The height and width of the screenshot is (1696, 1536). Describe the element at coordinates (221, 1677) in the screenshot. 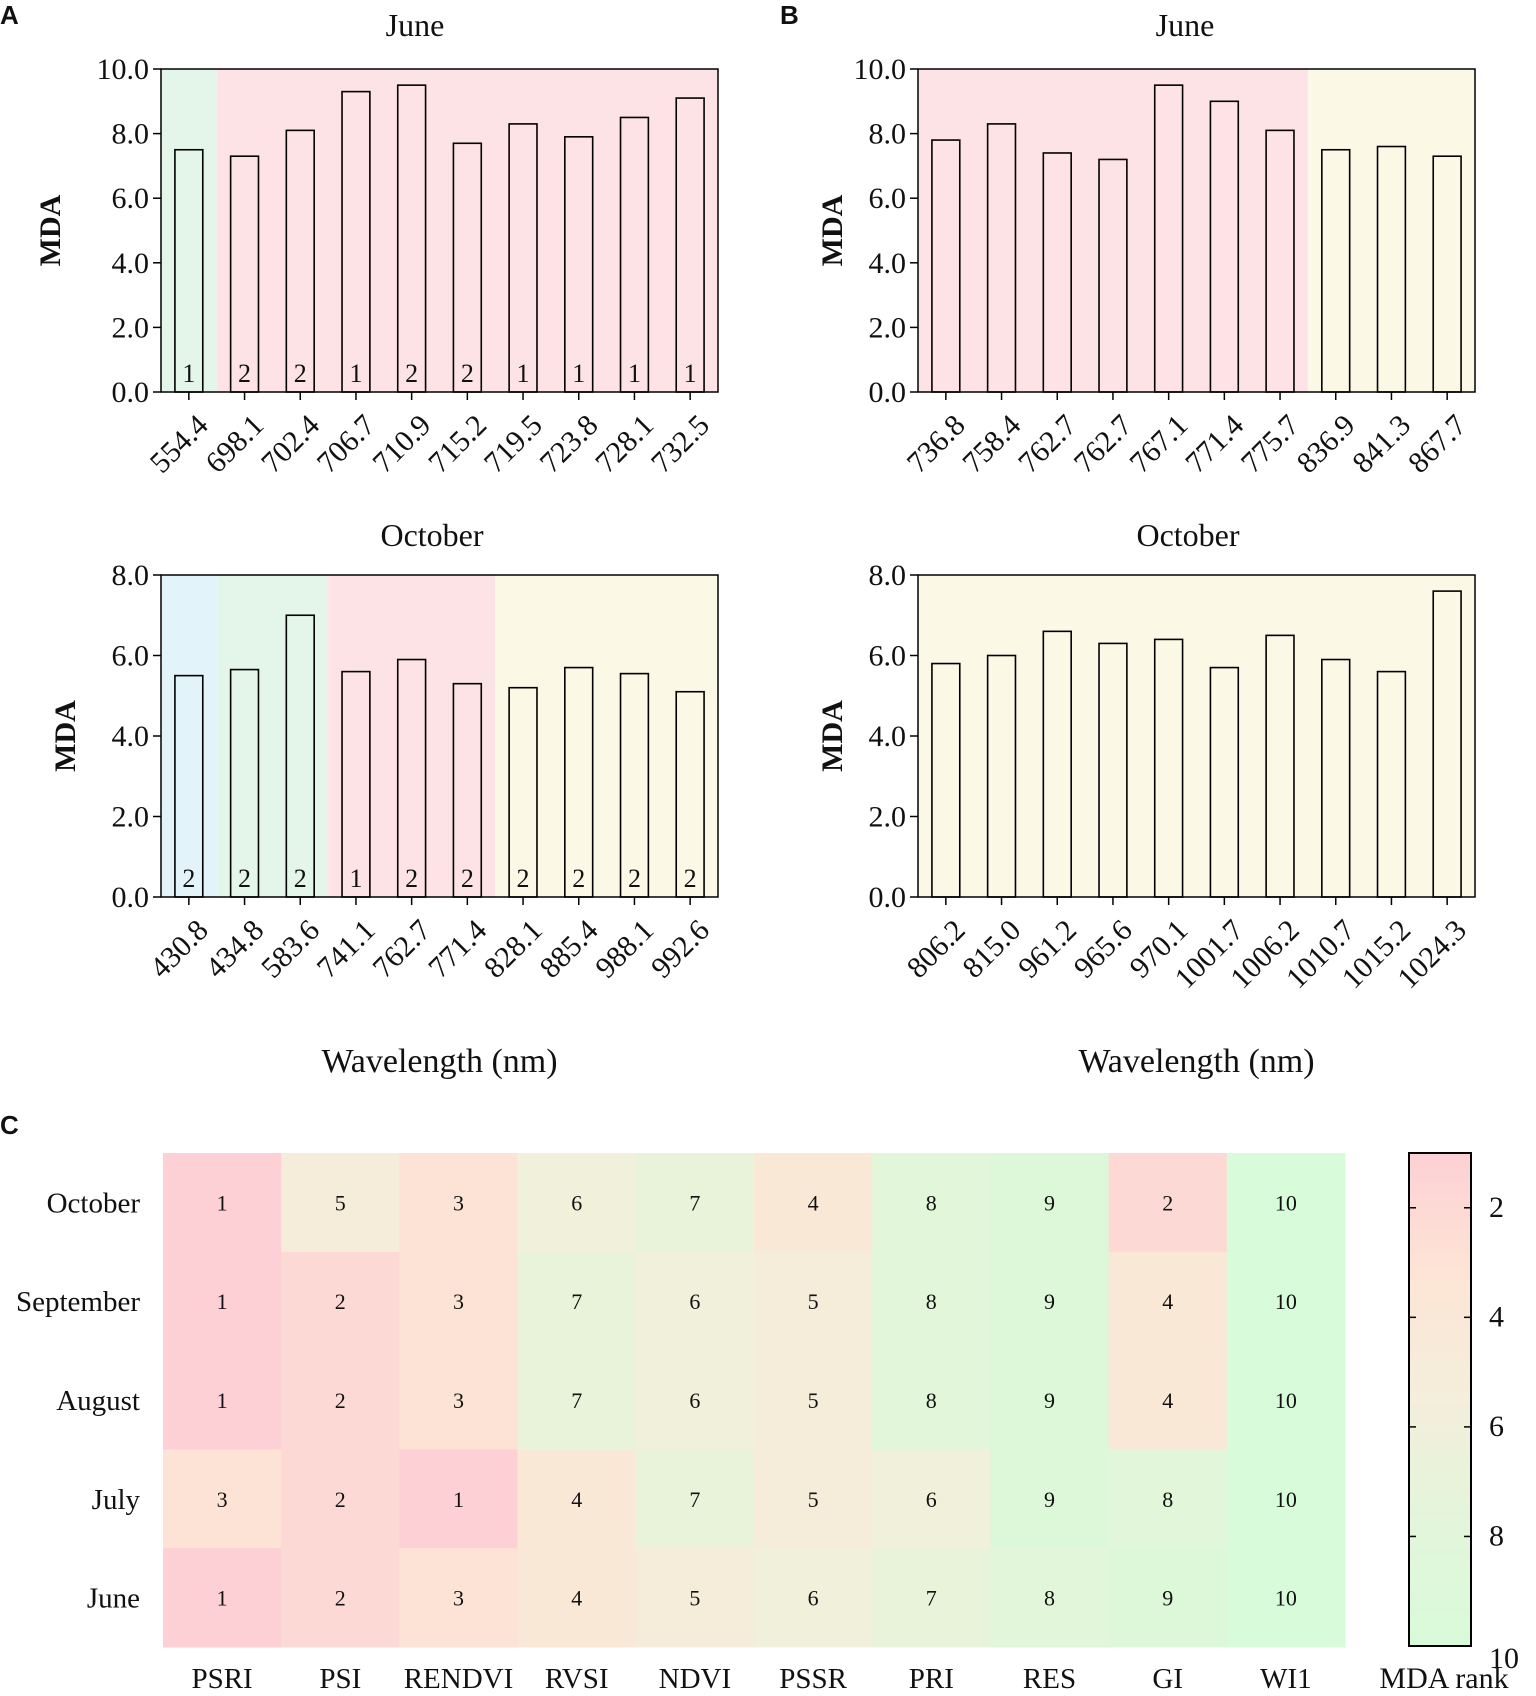

I see `heatmap-column-label: PSRI` at that location.